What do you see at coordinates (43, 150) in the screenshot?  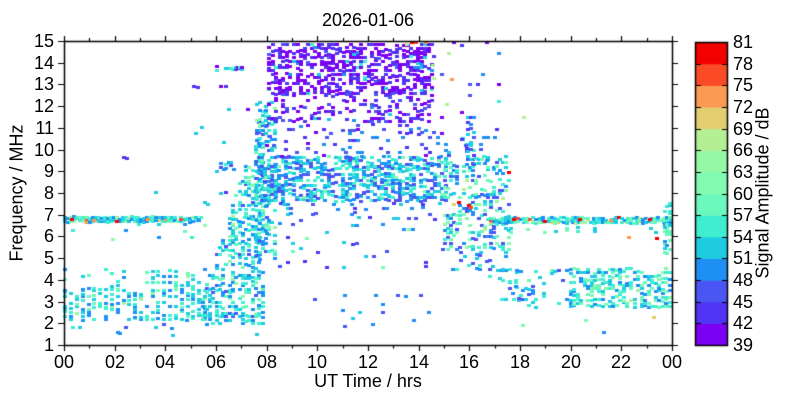 I see `y-tick-label: 10` at bounding box center [43, 150].